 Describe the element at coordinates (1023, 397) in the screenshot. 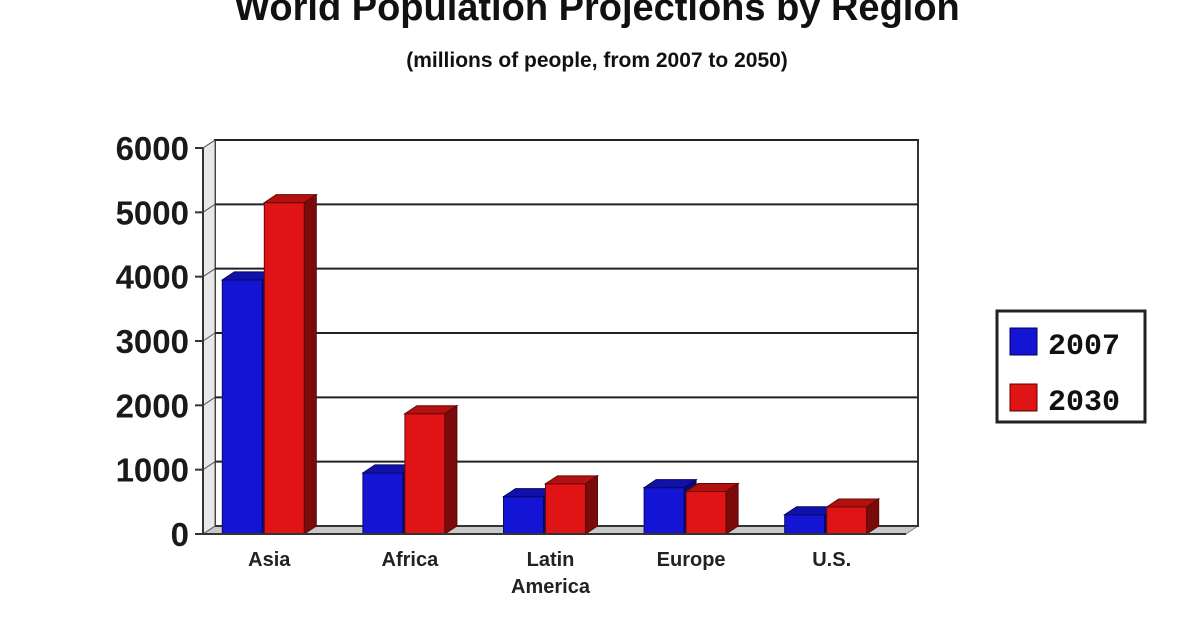

I see `legend-swatch-2030` at that location.